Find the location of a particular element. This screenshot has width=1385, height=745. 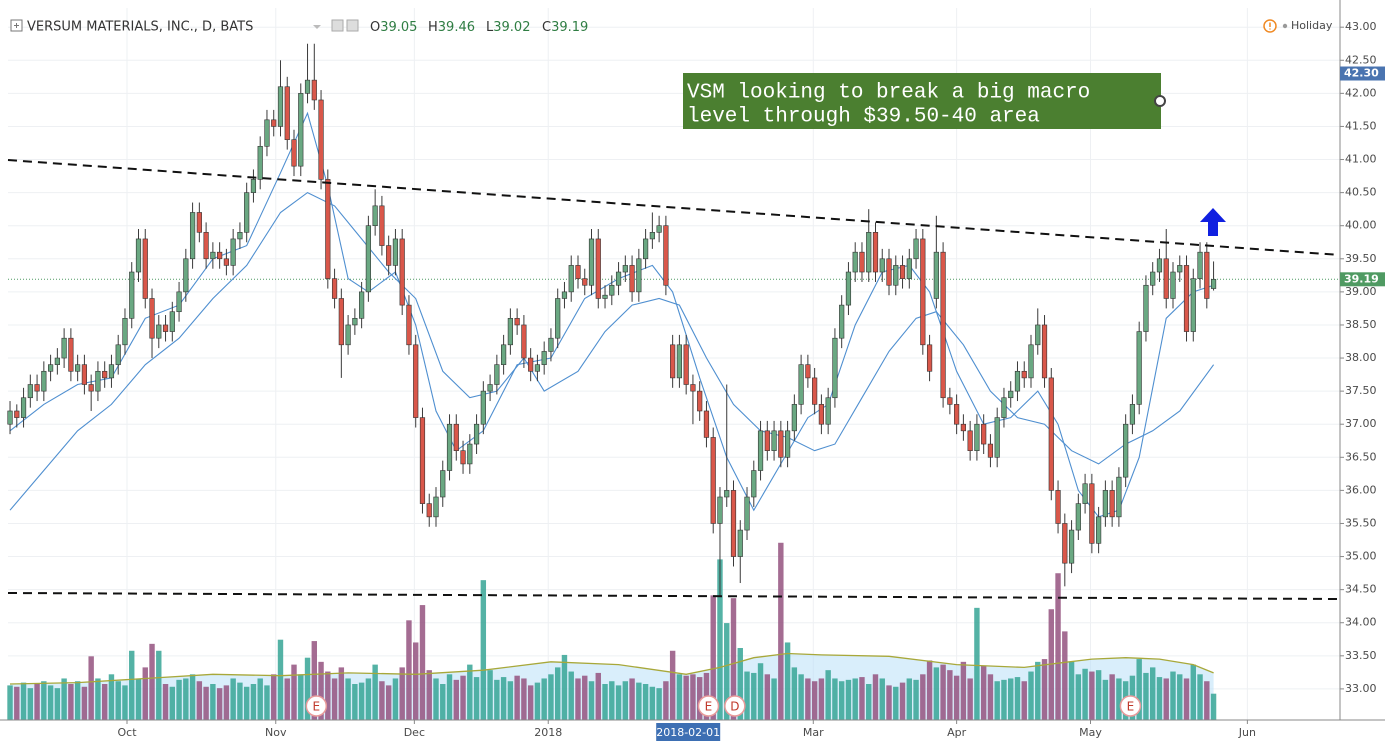

y-tick-label: 38.00 is located at coordinates (1361, 357).